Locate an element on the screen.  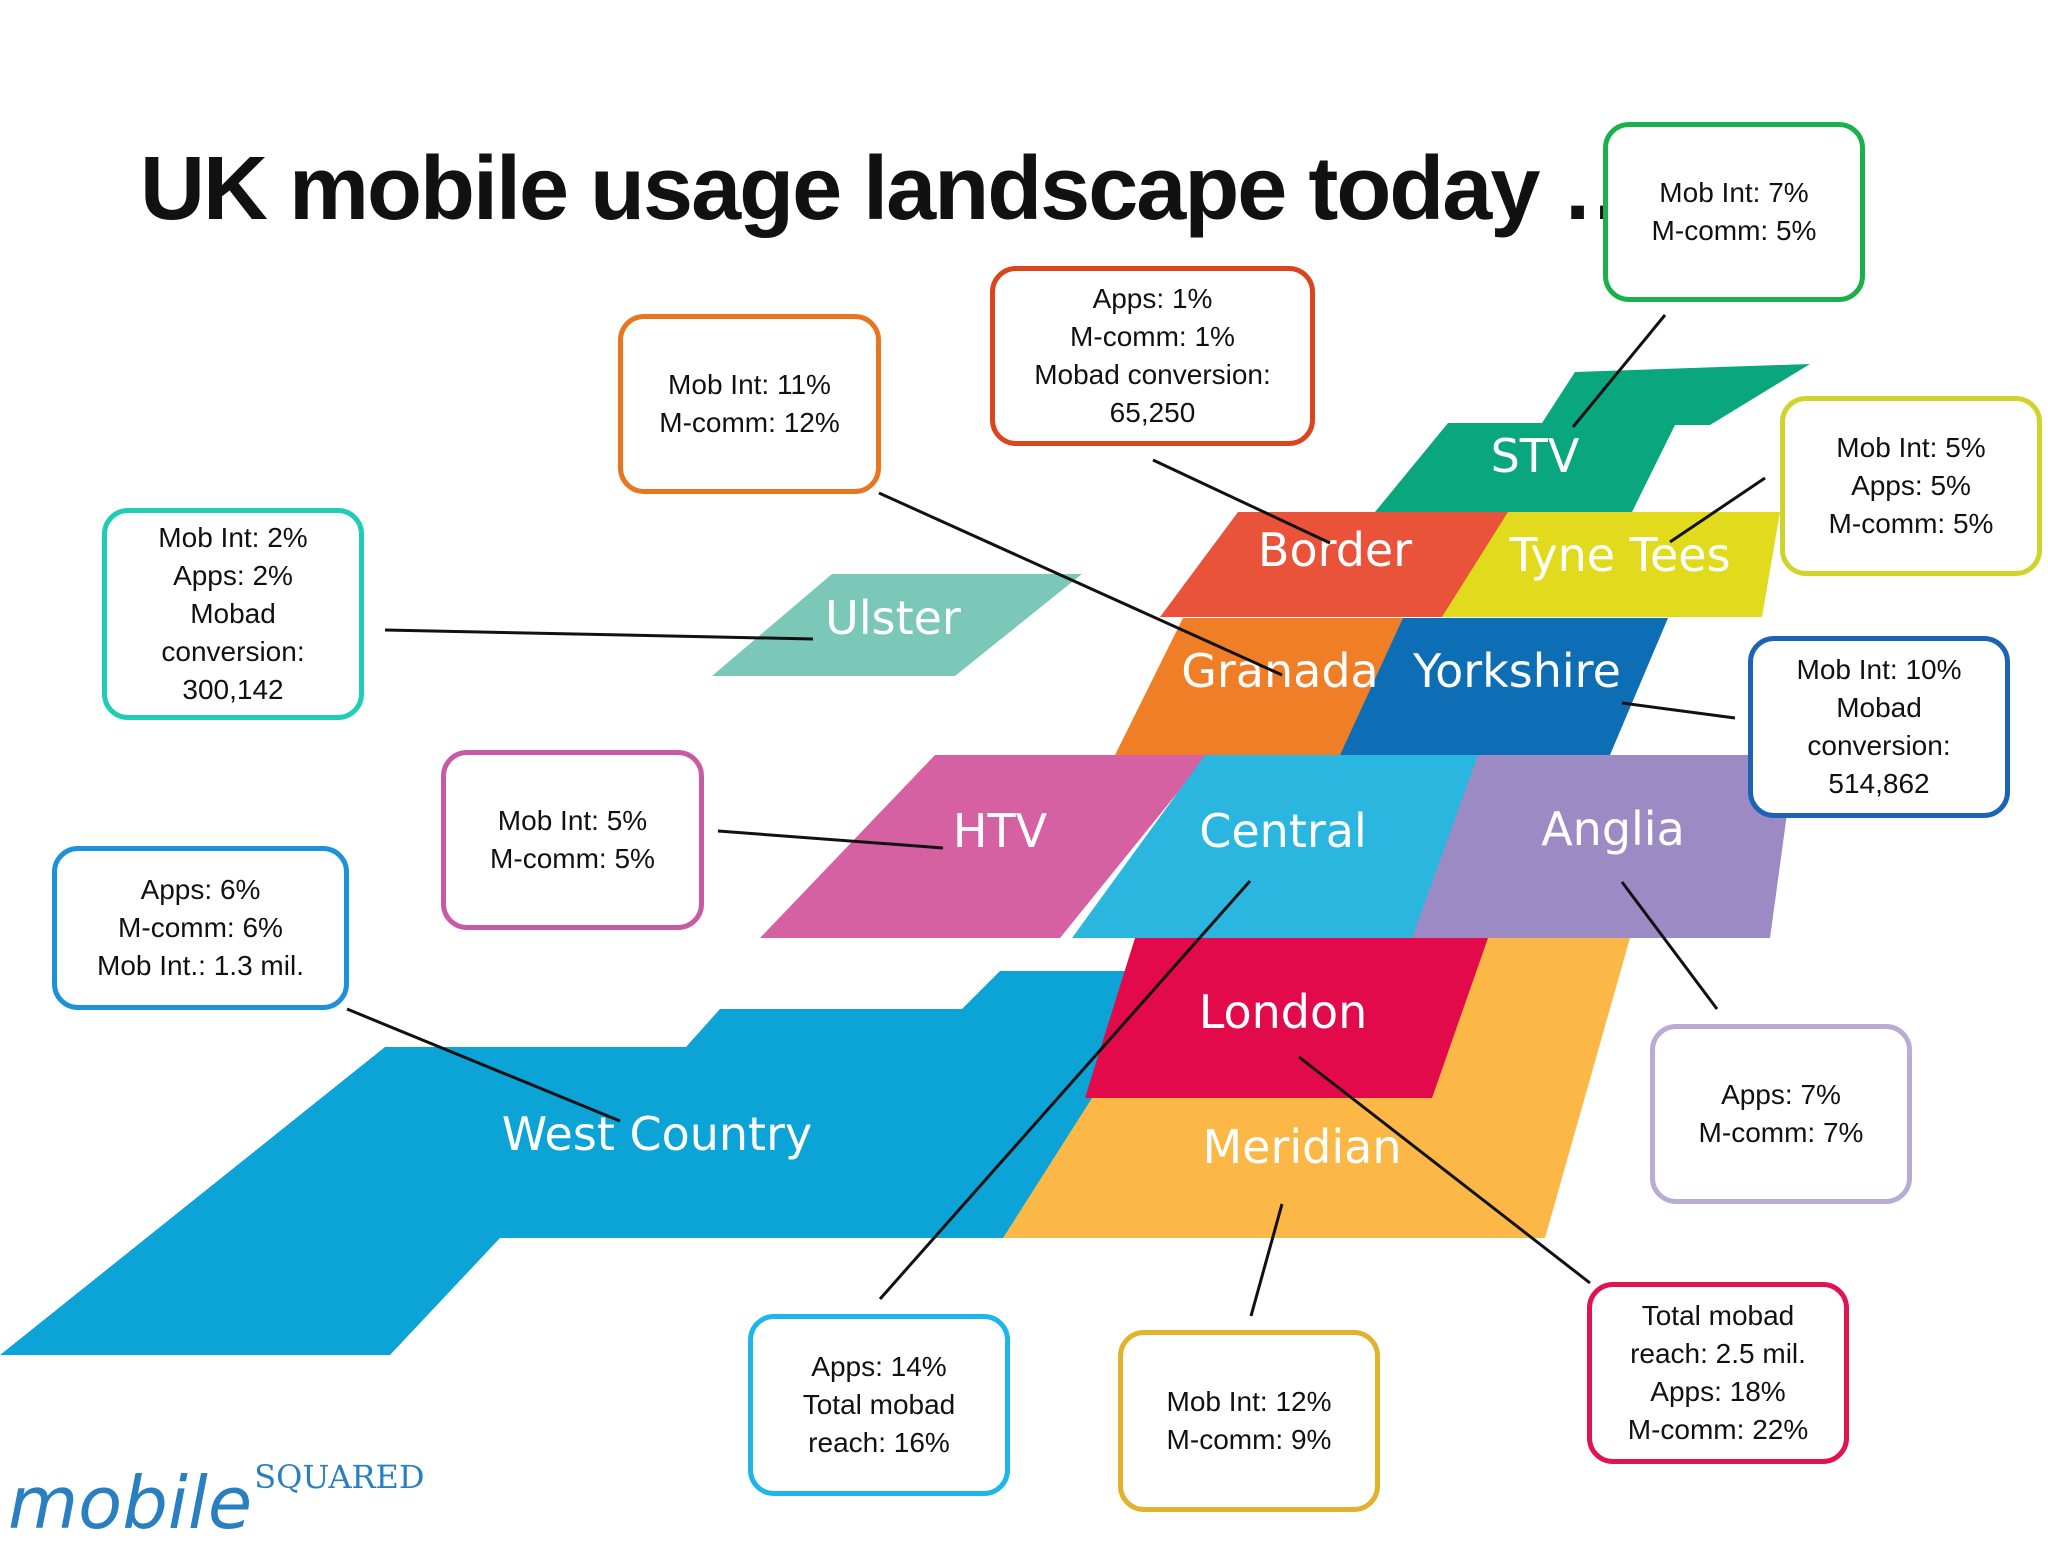
region-central-shape is located at coordinates (1276, 846).